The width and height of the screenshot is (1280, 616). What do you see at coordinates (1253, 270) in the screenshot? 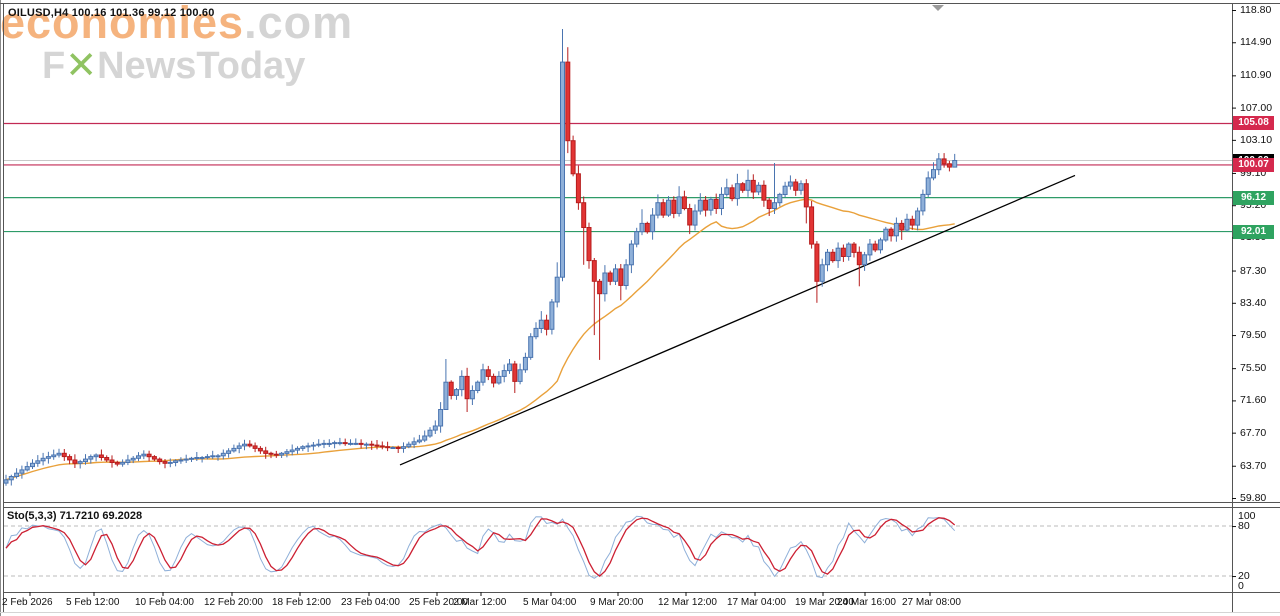
I see `y-axis-label: 87.30` at bounding box center [1253, 270].